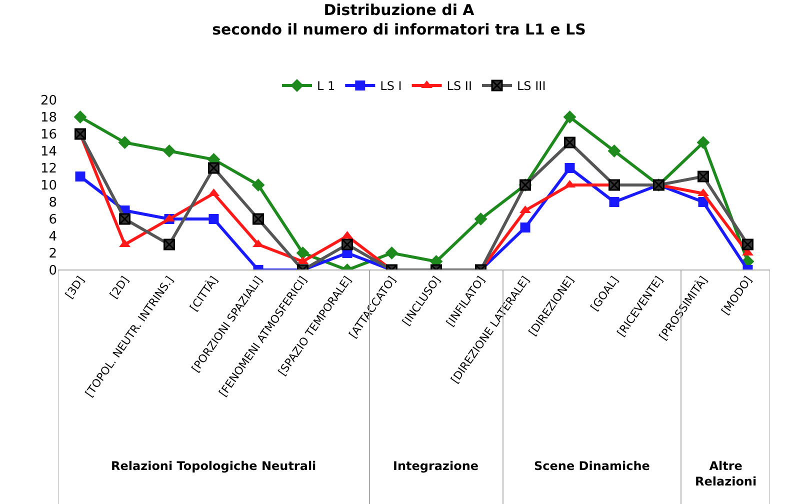 Image resolution: width=798 pixels, height=504 pixels. Describe the element at coordinates (48, 135) in the screenshot. I see `y-tick-label: 16` at that location.